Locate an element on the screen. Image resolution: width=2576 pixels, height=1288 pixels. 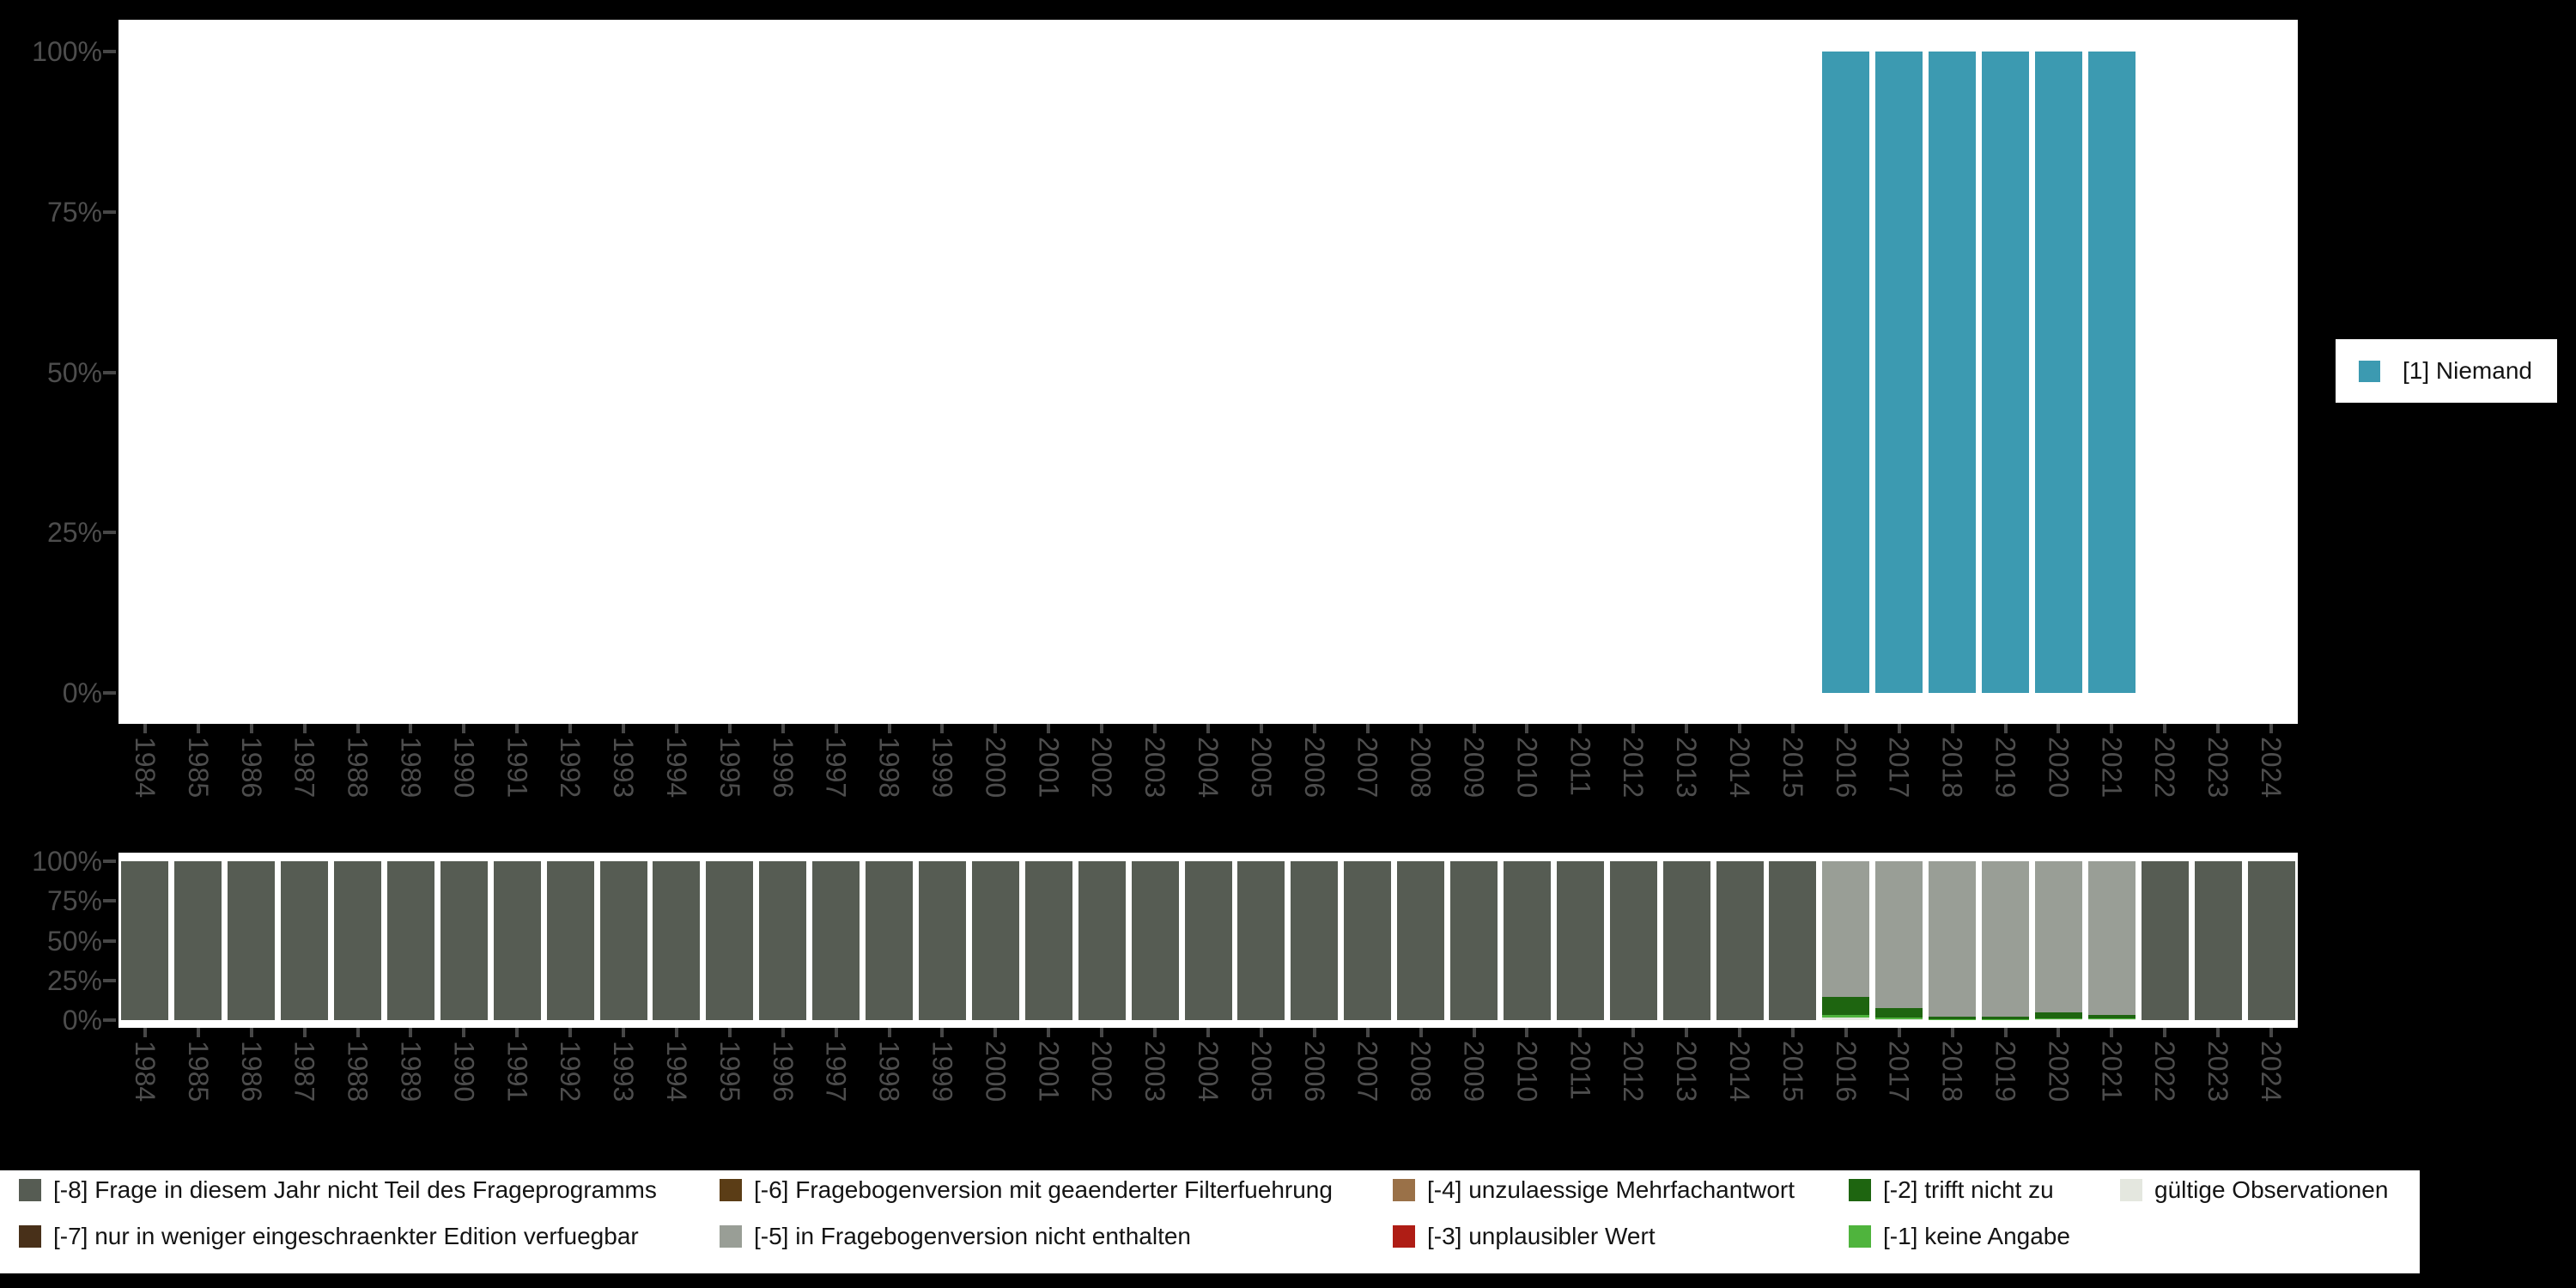
x-axis-tick-label: 1990 is located at coordinates (464, 768).